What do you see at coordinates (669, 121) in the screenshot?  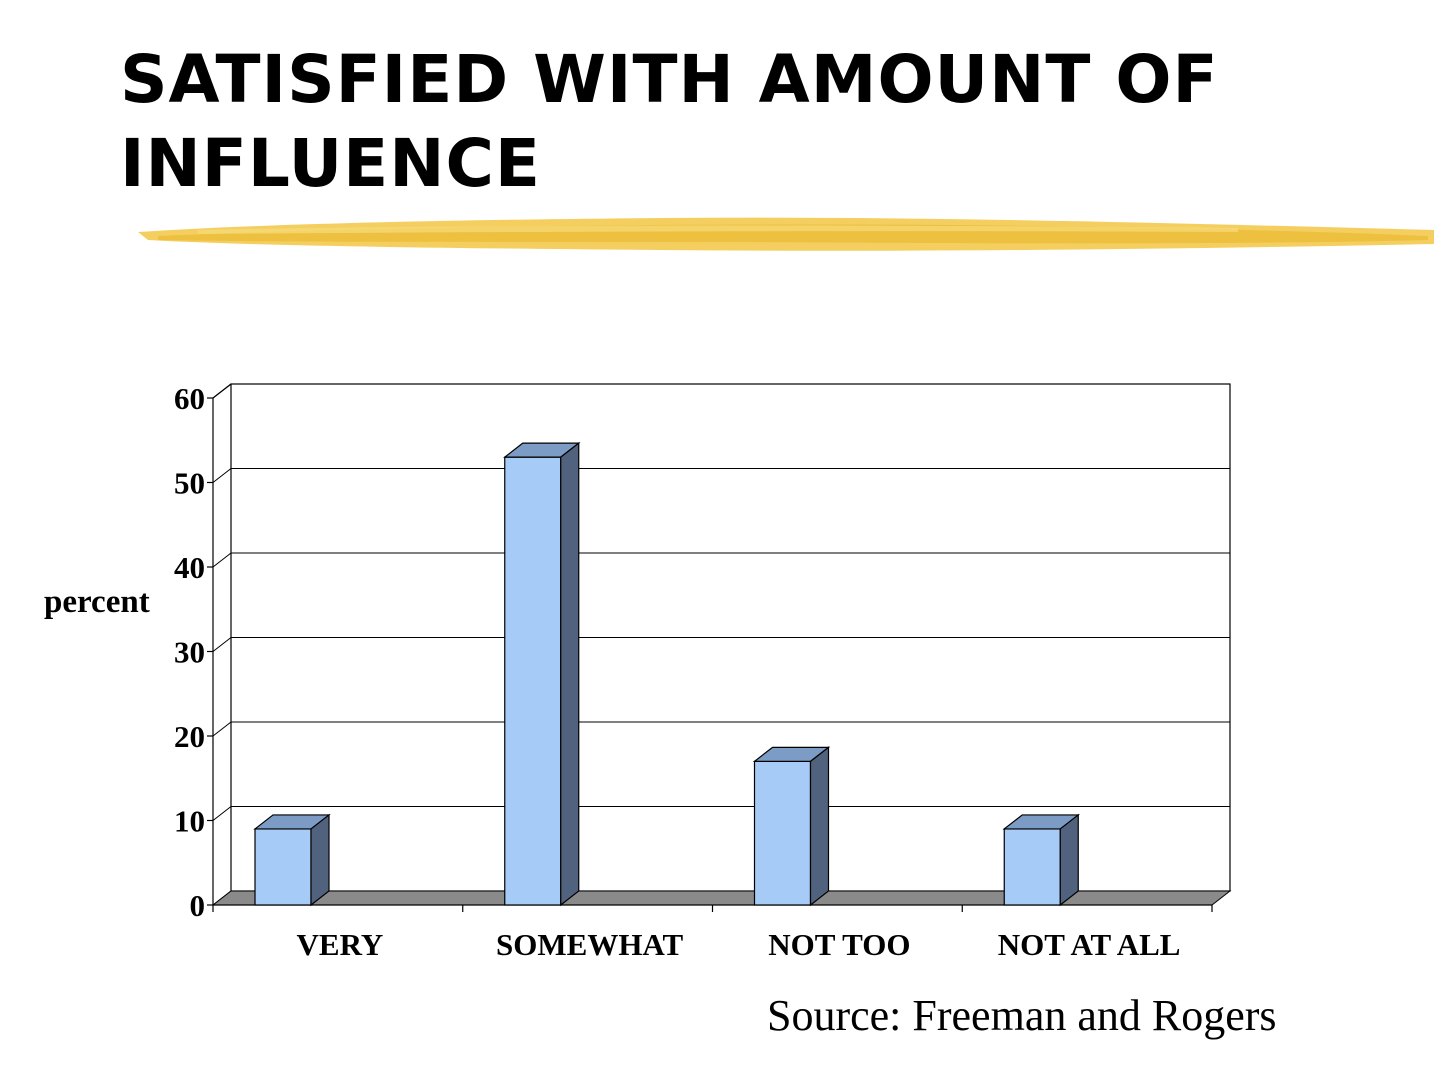 I see `slide-title: SATISFIED WITH AMOUNT OF INFLUENCE` at bounding box center [669, 121].